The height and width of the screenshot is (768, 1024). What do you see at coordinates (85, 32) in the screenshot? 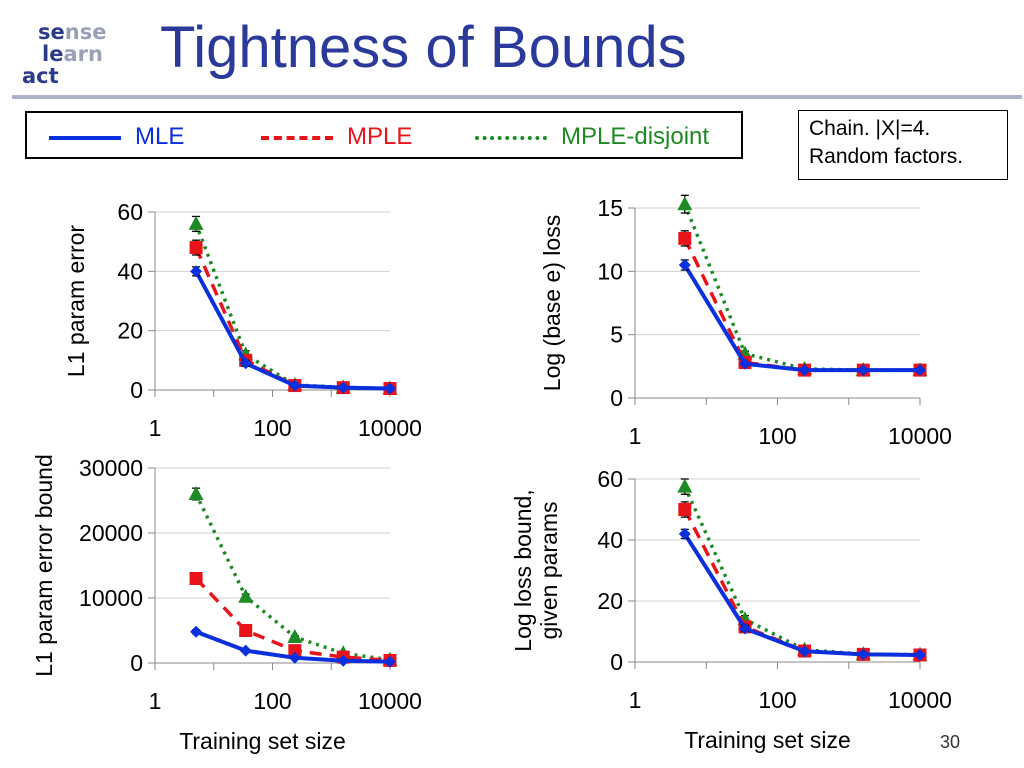
I see `logo-text: nse` at bounding box center [85, 32].